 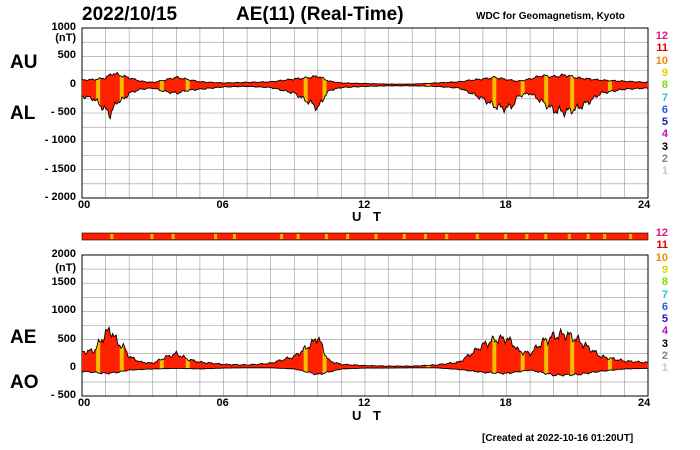 I want to click on upper-legend-level-9: 9, so click(x=664, y=72).